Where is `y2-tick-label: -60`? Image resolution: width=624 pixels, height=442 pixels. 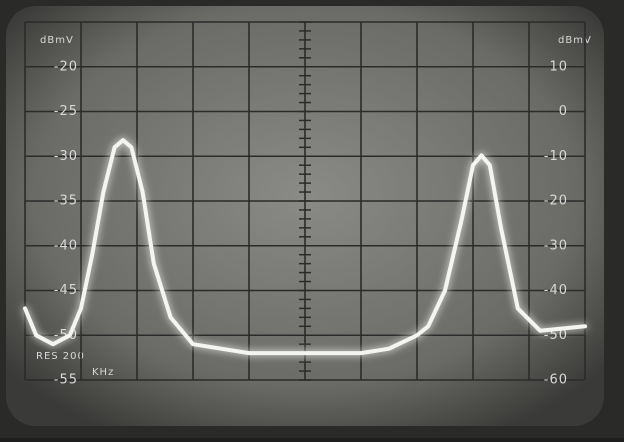 y2-tick-label: -60 is located at coordinates (556, 380).